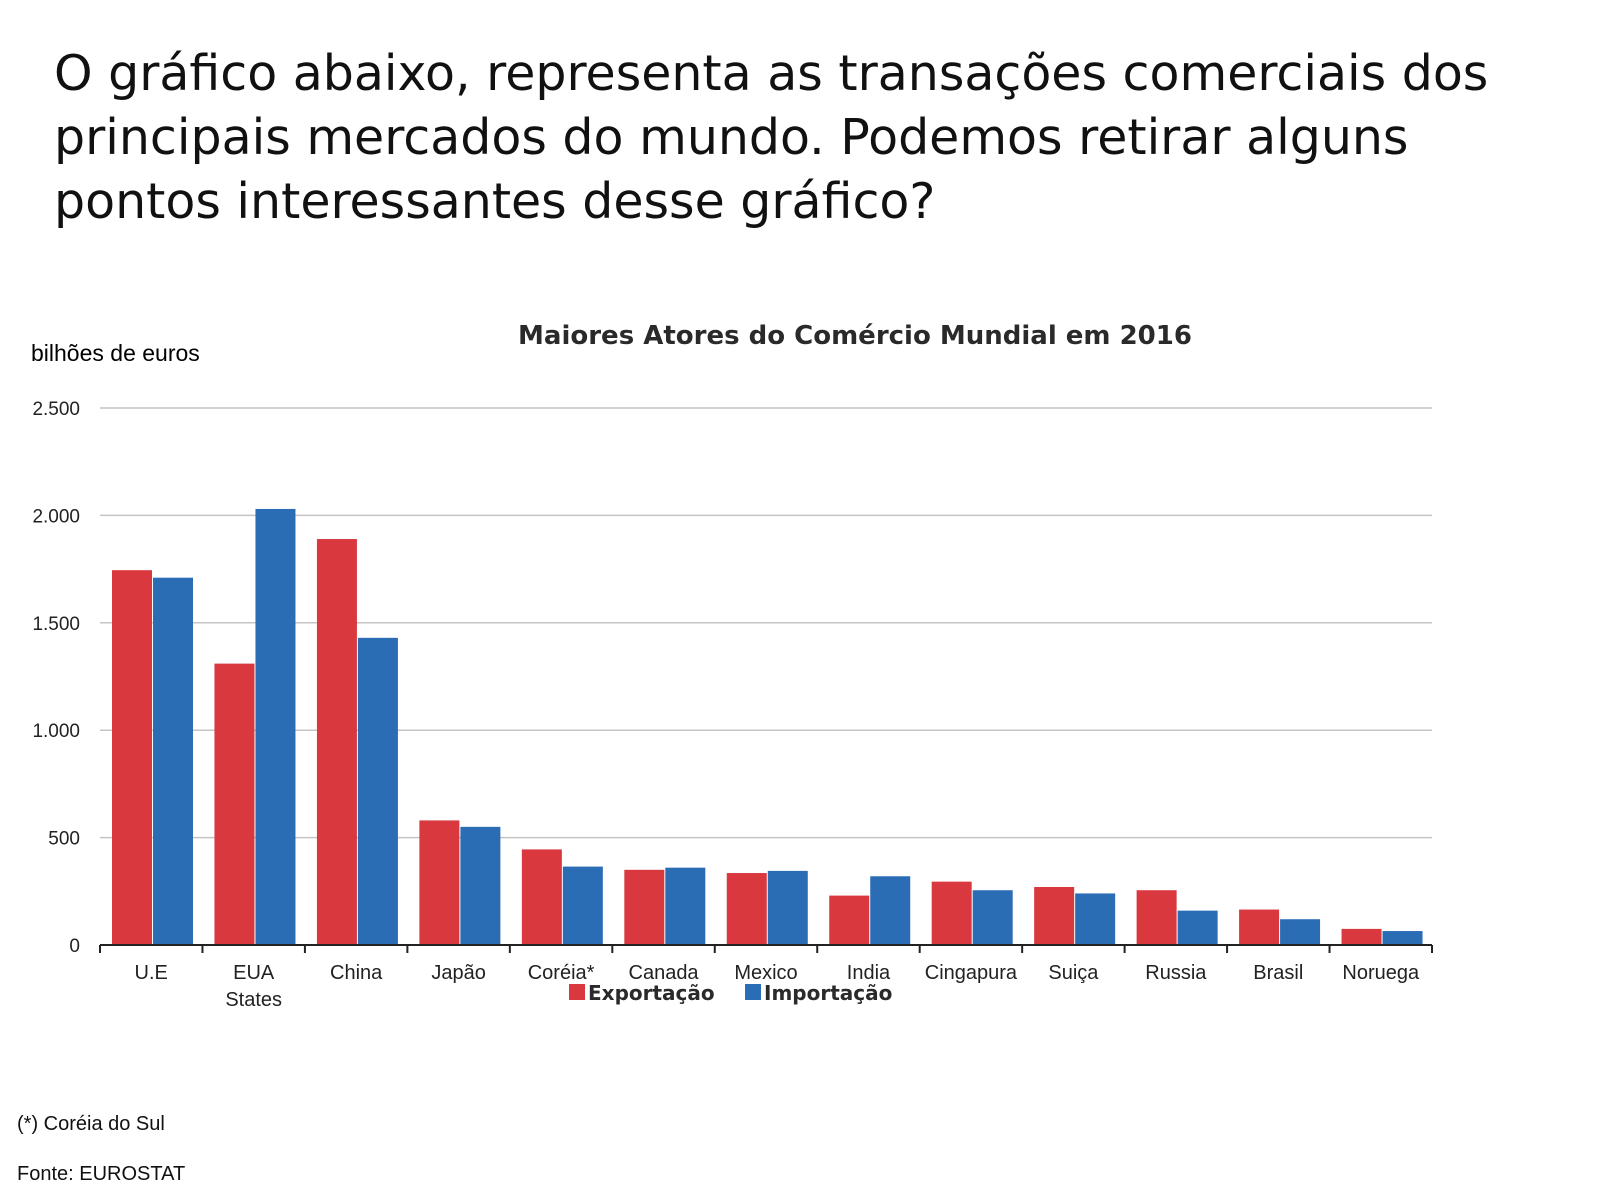 This screenshot has height=1200, width=1600. Describe the element at coordinates (651, 993) in the screenshot. I see `legend-label-0: Exportação` at that location.